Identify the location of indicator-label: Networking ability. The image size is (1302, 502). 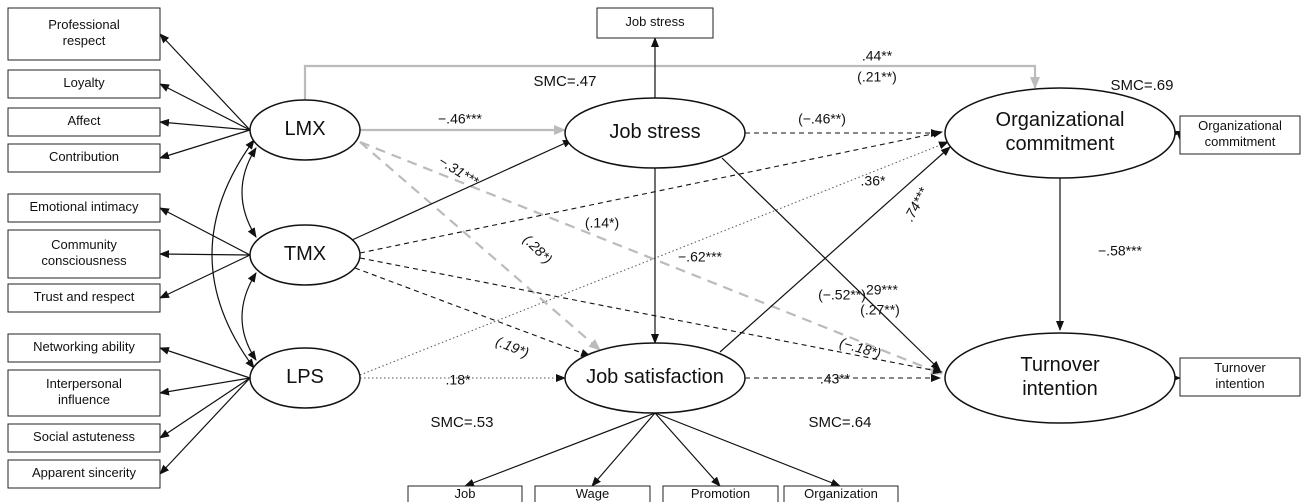
(84, 346).